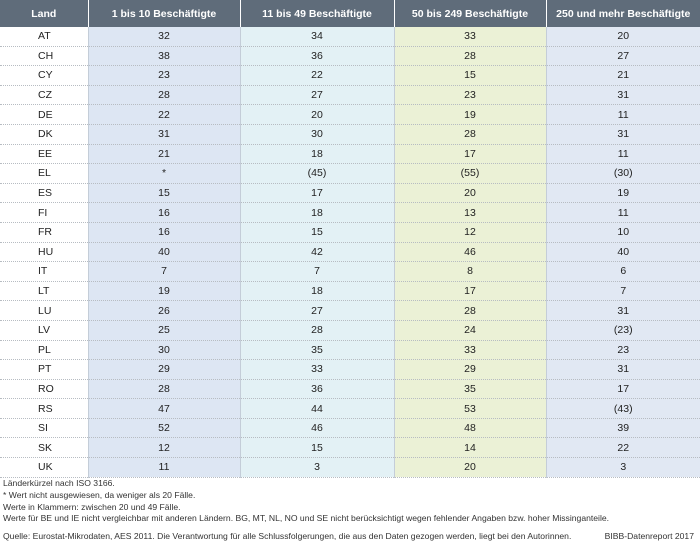 The height and width of the screenshot is (560, 700). Describe the element at coordinates (469, 369) in the screenshot. I see `value-50-249-cell: 29` at that location.